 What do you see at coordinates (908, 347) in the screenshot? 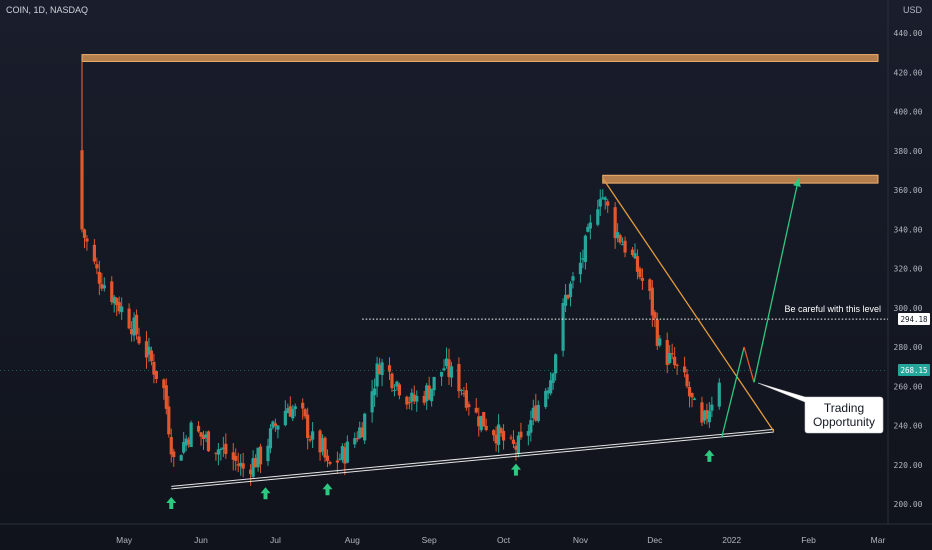
I see `price-tick-label: 280.00` at bounding box center [908, 347].